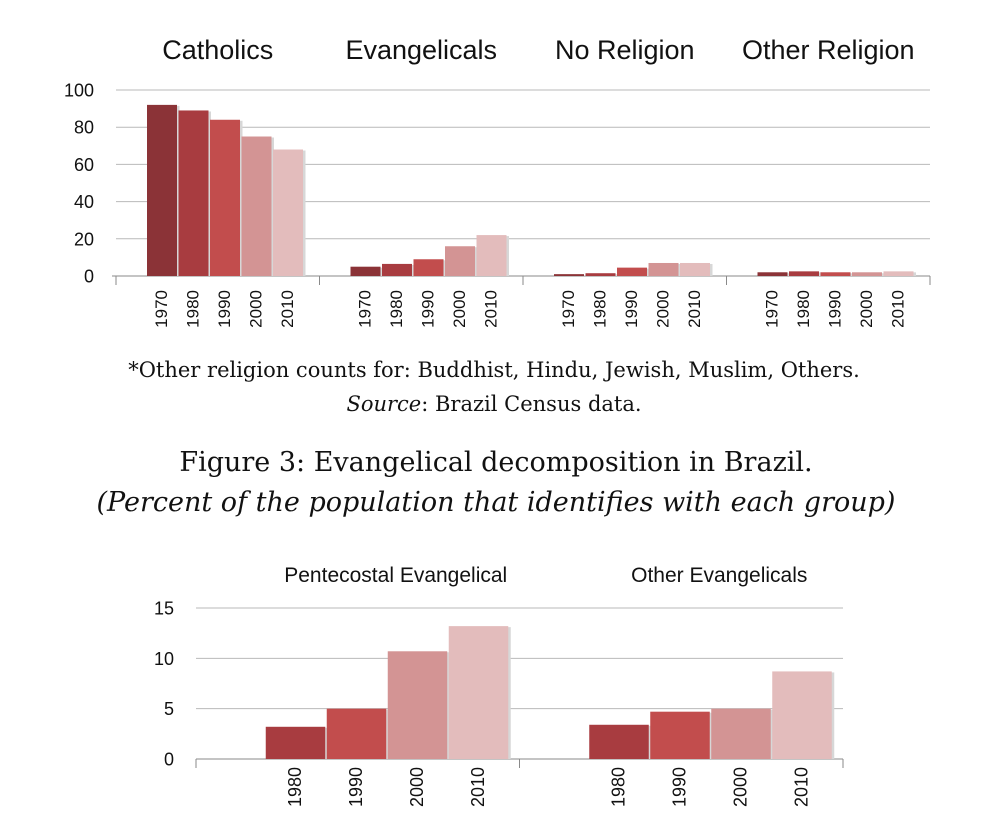 The width and height of the screenshot is (996, 838). Describe the element at coordinates (79, 90) in the screenshot. I see `y-tick-label: 100` at that location.